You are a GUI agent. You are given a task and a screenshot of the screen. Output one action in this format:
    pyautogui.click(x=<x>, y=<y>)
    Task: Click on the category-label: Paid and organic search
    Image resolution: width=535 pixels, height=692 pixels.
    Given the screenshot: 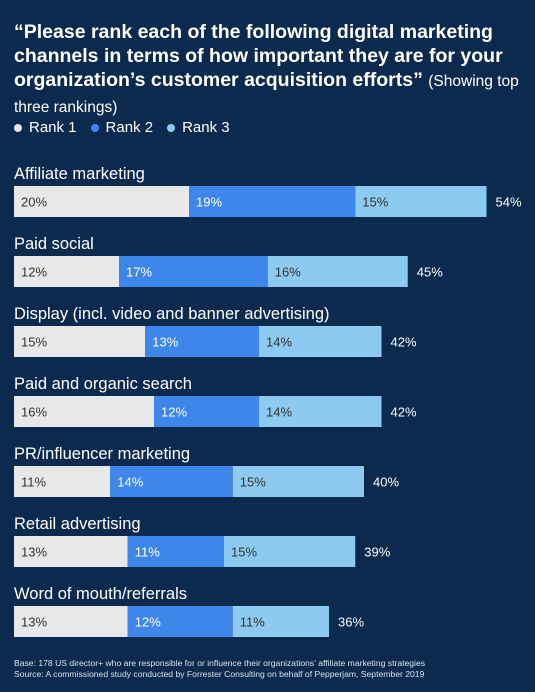 What is the action you would take?
    pyautogui.click(x=103, y=384)
    